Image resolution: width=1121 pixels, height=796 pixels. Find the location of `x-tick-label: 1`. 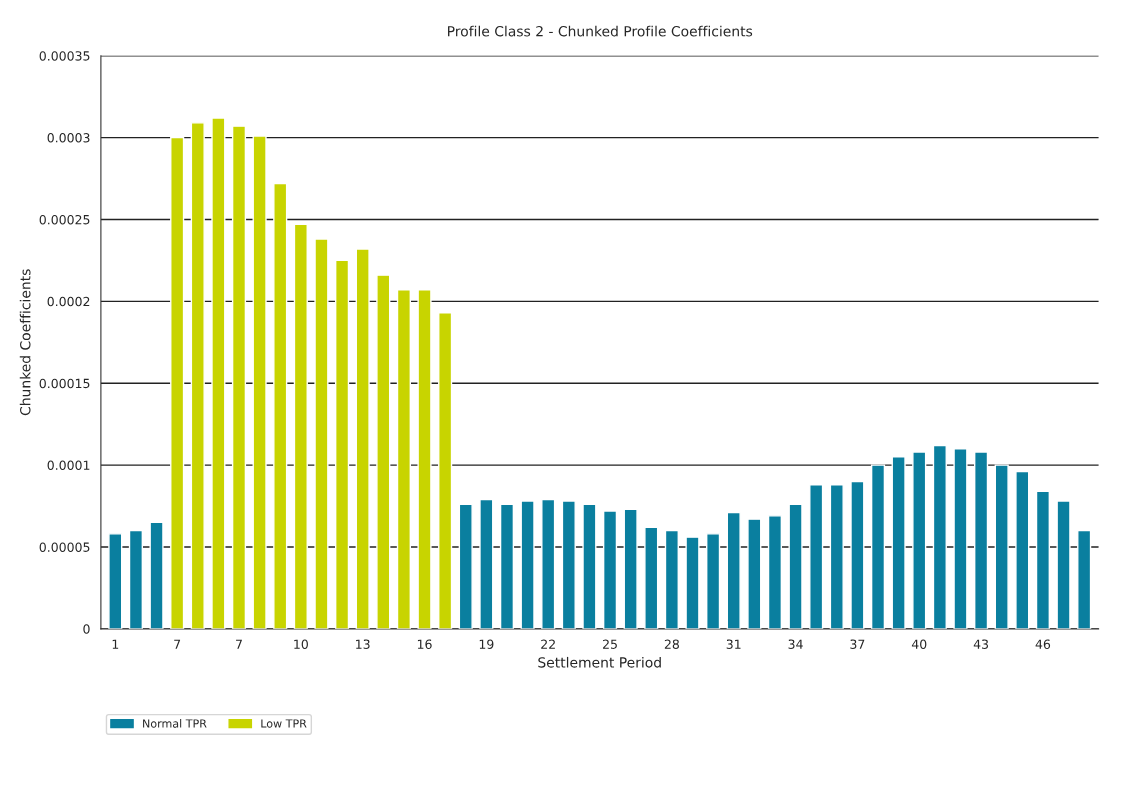

x-tick-label: 1 is located at coordinates (115, 644).